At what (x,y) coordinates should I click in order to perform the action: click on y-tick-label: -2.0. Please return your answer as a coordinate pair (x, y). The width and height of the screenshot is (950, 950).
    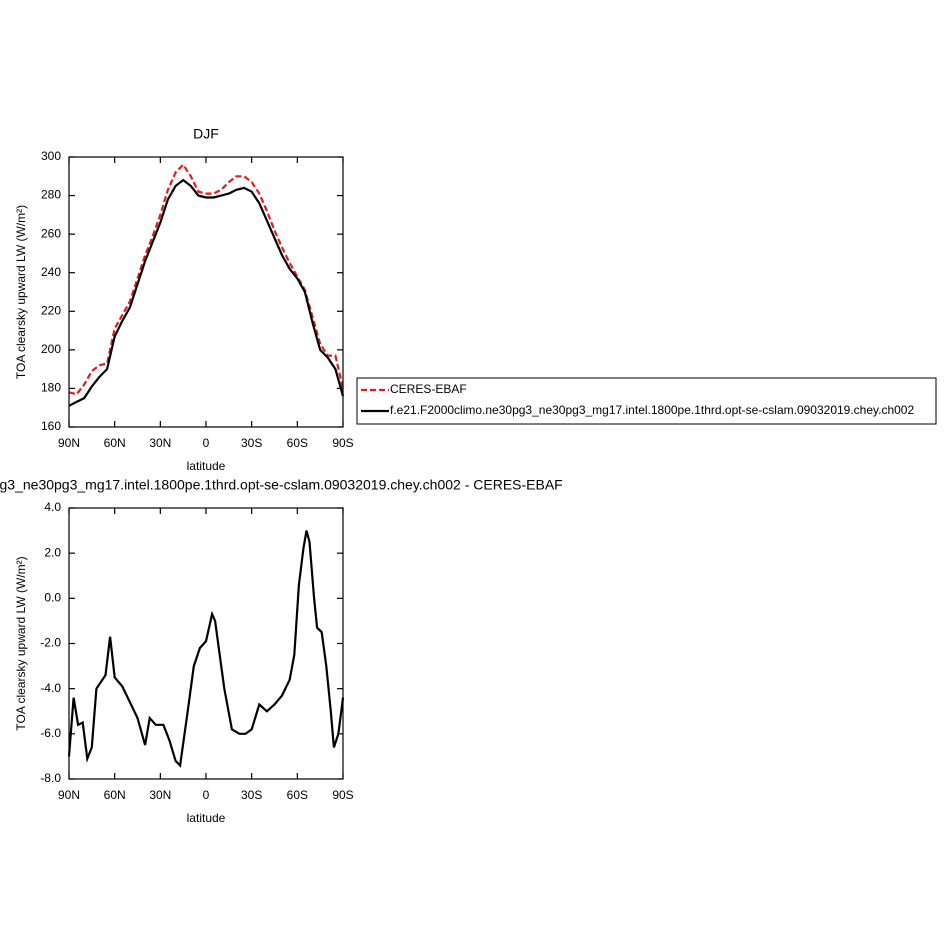
    Looking at the image, I should click on (50, 643).